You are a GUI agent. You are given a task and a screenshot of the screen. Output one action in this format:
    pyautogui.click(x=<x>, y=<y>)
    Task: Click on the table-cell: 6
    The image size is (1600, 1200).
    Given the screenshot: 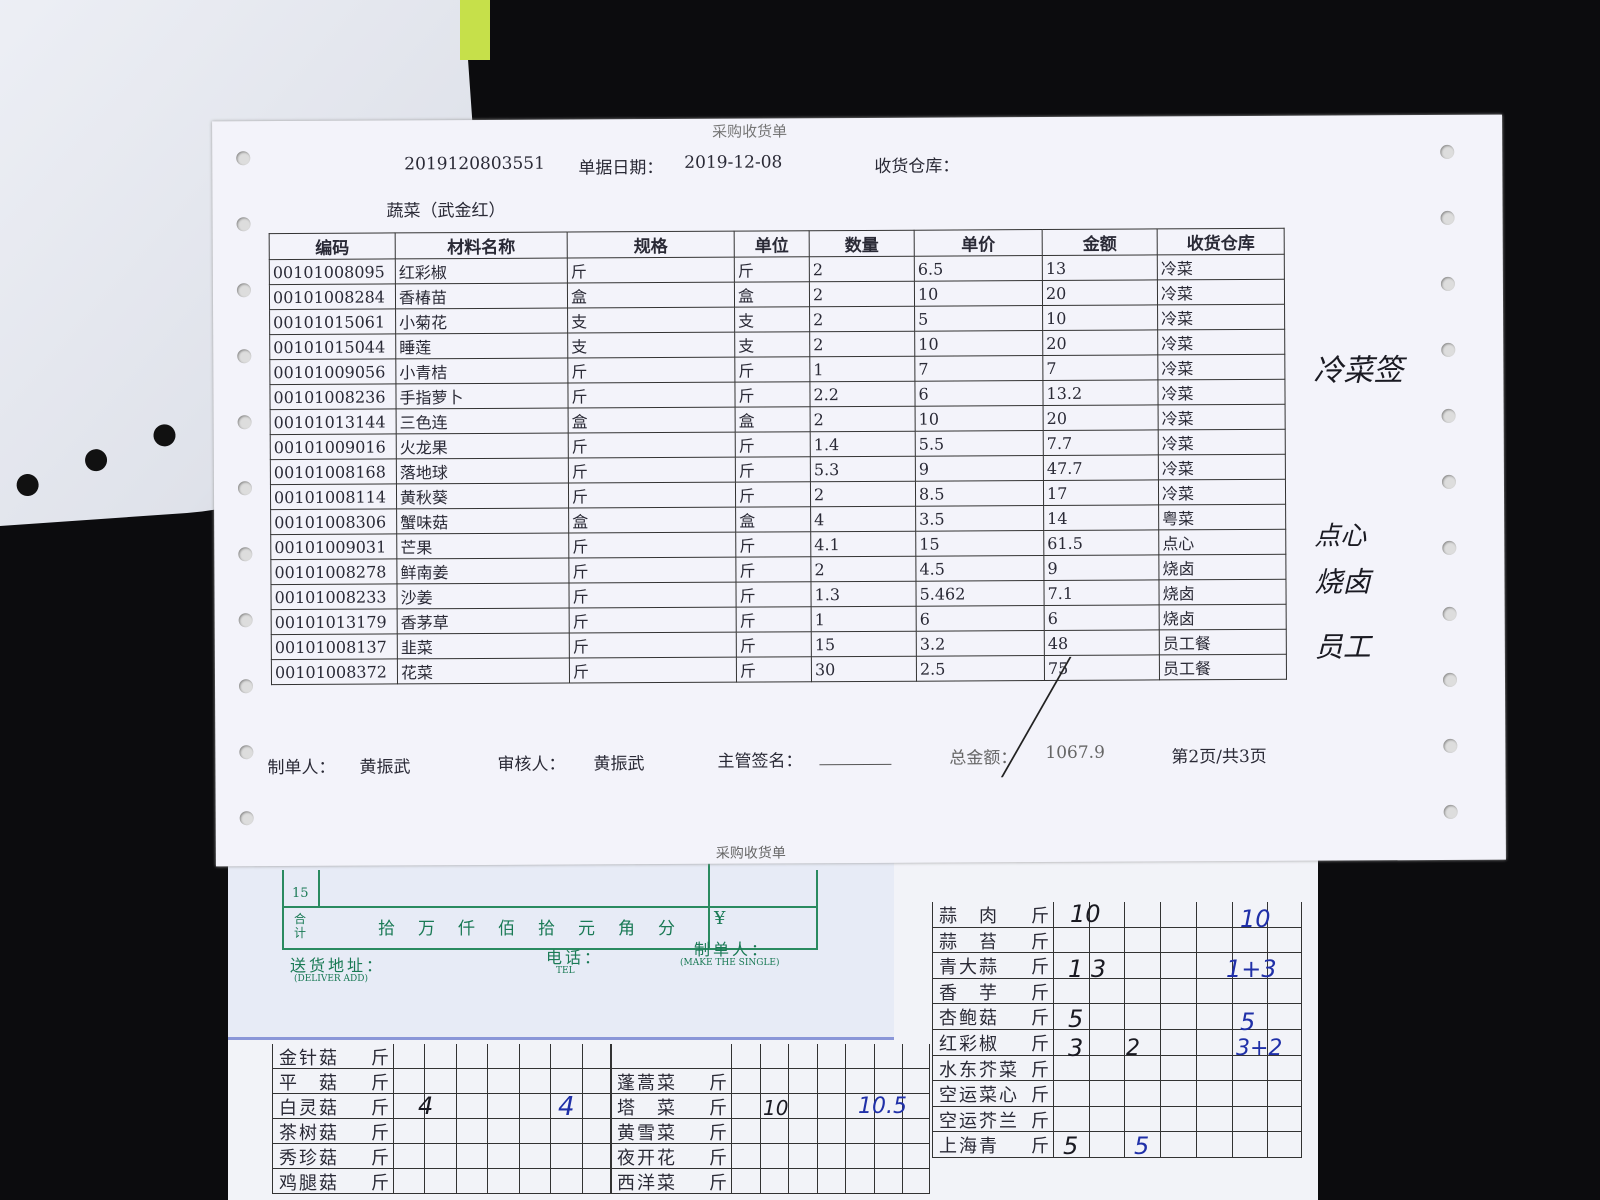 What is the action you would take?
    pyautogui.click(x=979, y=393)
    